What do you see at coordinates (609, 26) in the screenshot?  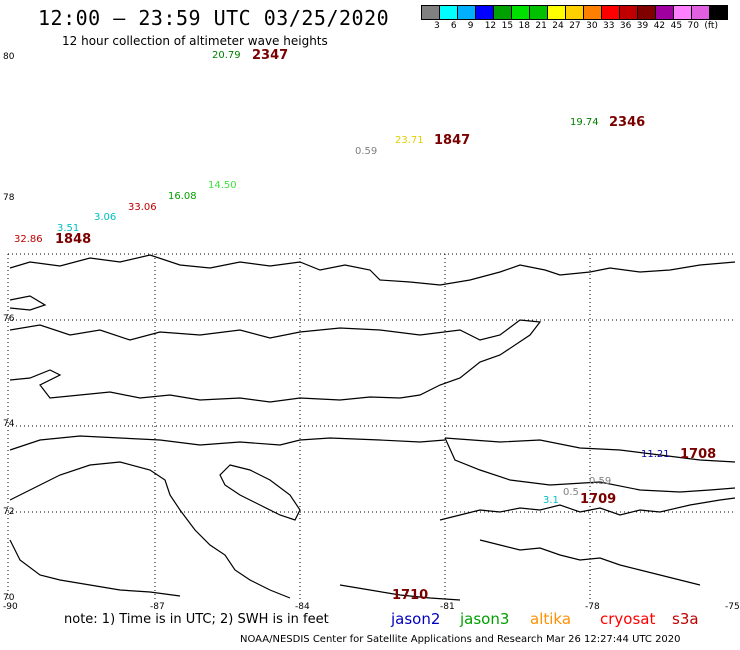 I see `scale-label: 33` at bounding box center [609, 26].